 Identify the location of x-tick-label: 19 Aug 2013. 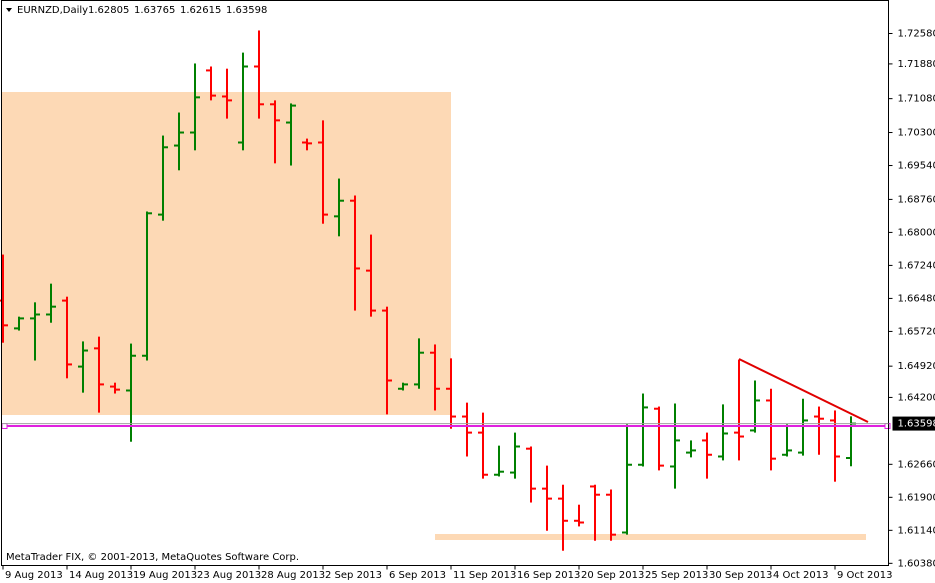
(165, 575).